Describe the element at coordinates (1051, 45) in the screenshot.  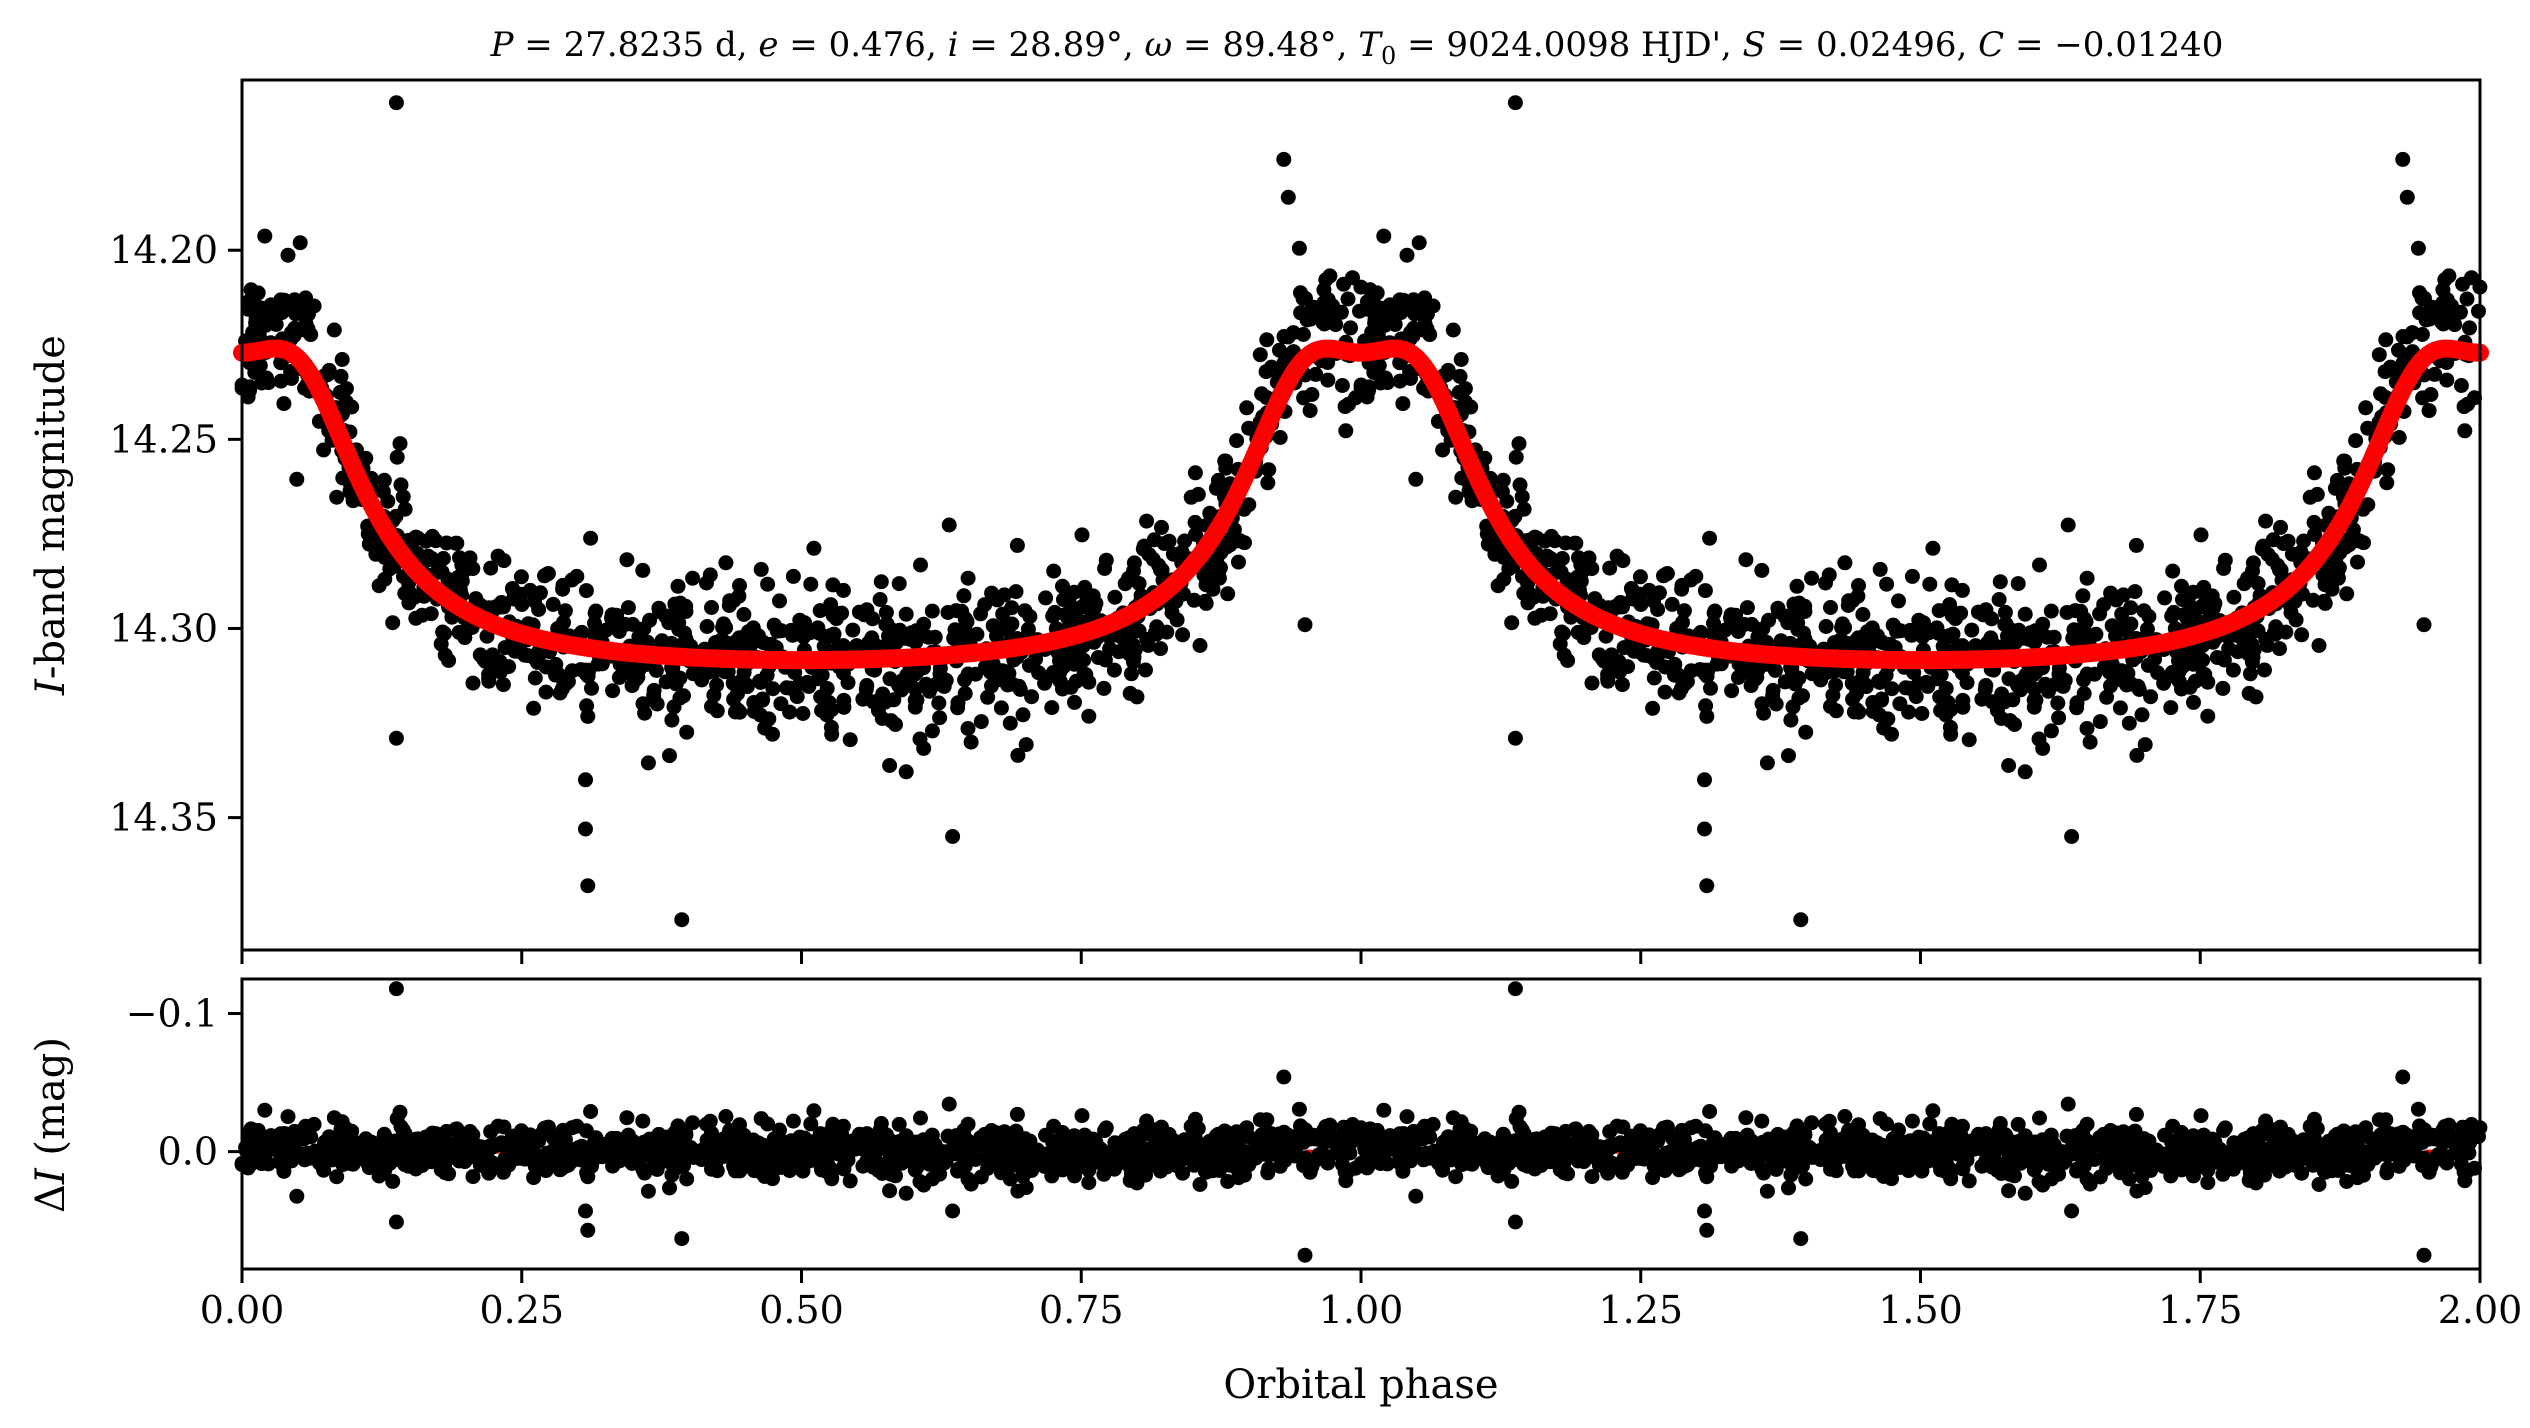
I see `title-i-value: = 28.89°,` at that location.